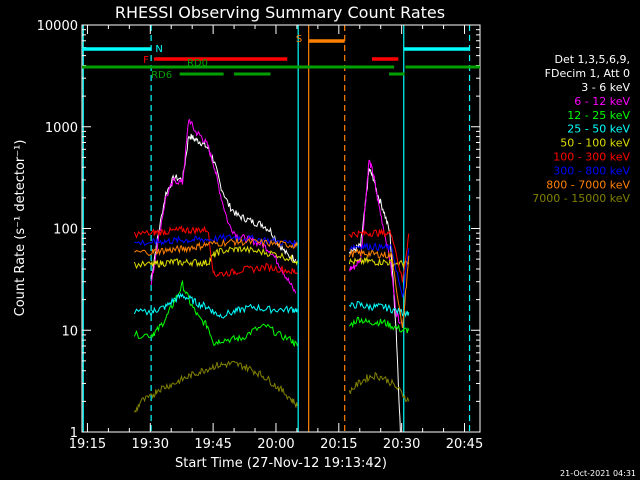  What do you see at coordinates (299, 39) in the screenshot?
I see `flag-label-s: S` at bounding box center [299, 39].